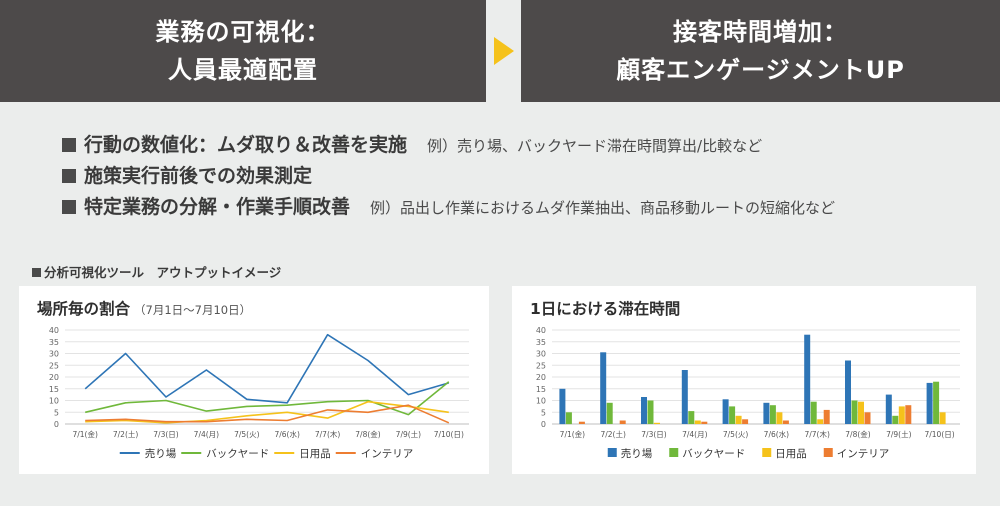 Image resolution: width=1000 pixels, height=506 pixels. Describe the element at coordinates (217, 207) in the screenshot. I see `bullet-text: 特定業務の分解・作業手順改善` at that location.